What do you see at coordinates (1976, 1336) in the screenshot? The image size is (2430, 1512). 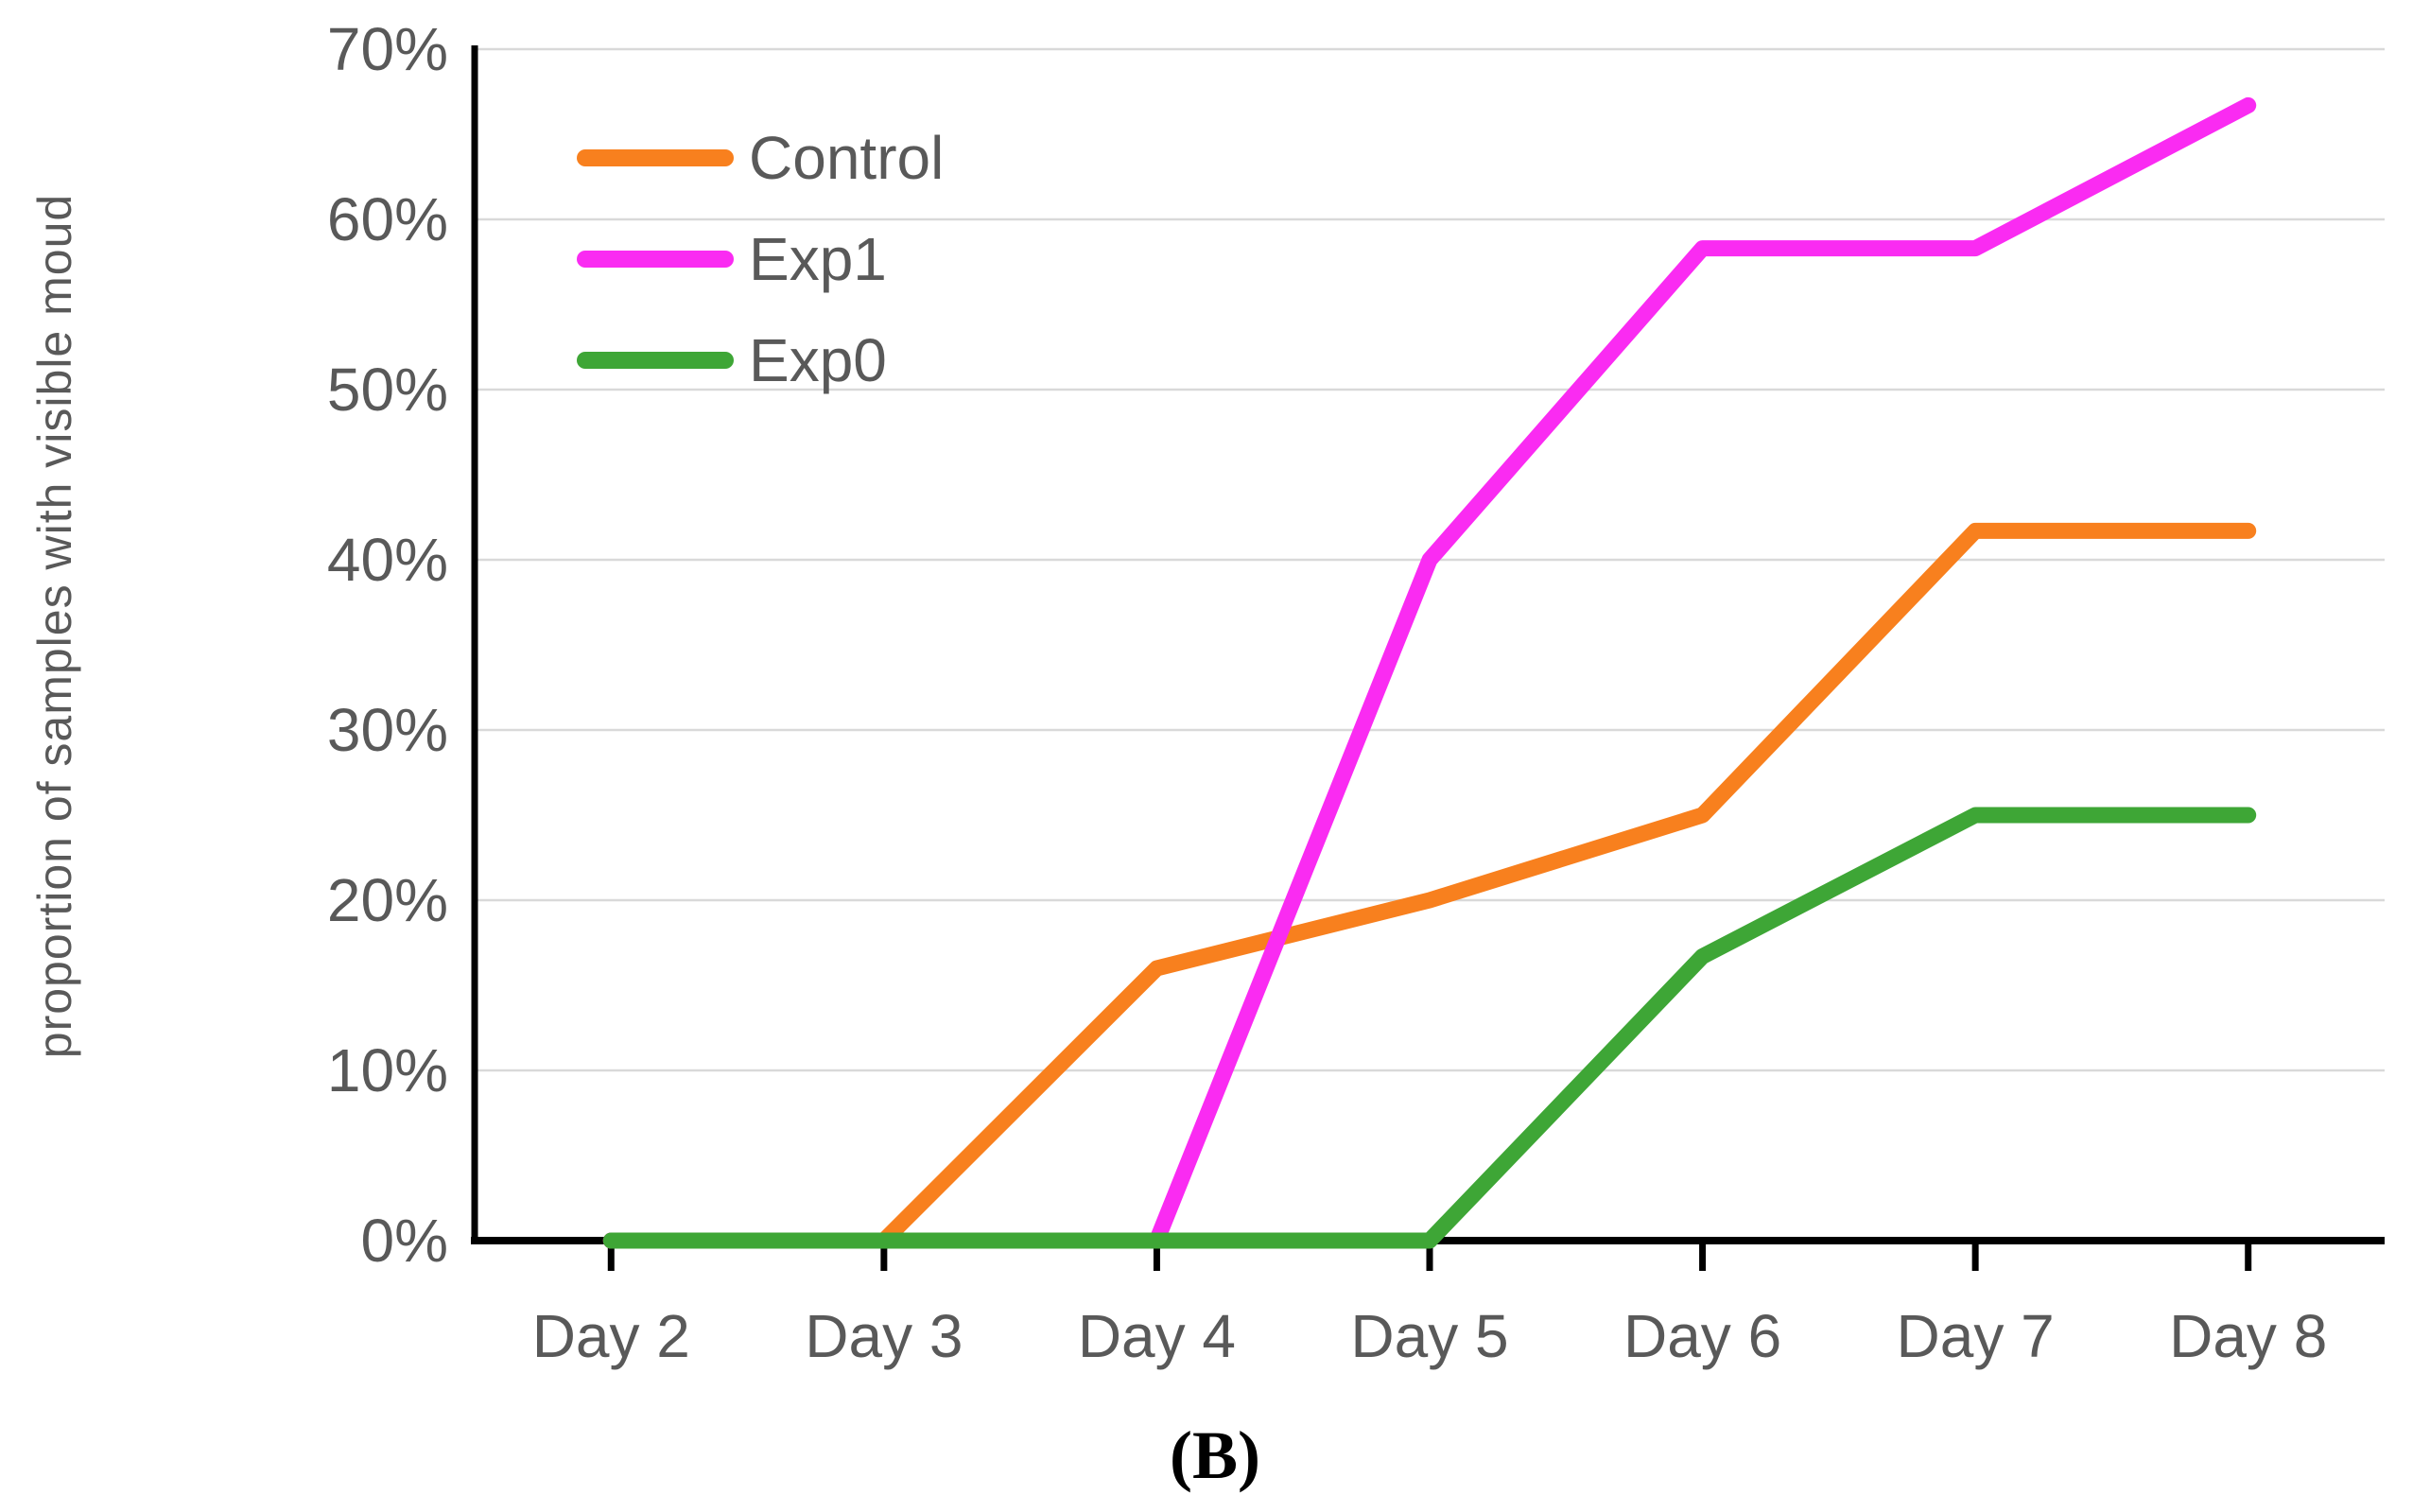 I see `x-tick-label: Day 7` at bounding box center [1976, 1336].